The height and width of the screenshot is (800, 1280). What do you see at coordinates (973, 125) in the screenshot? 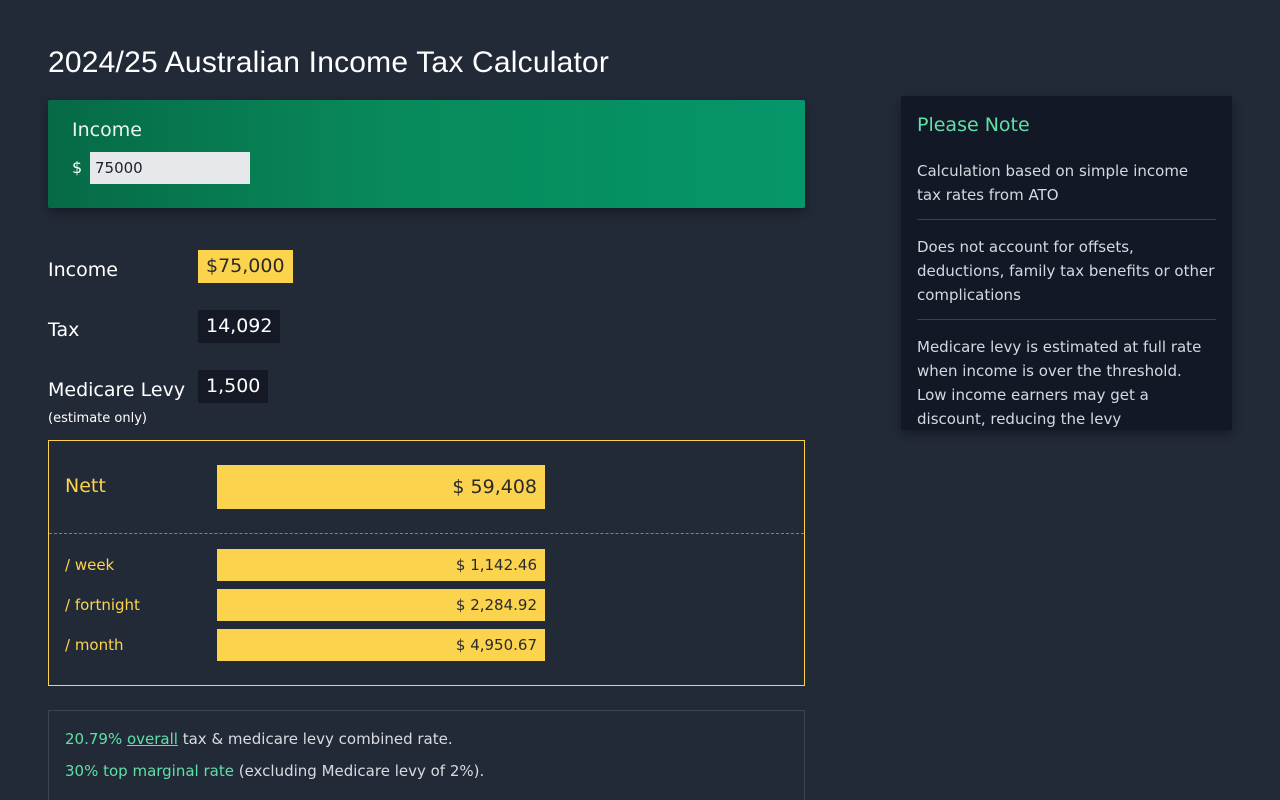
I see `note-title: Please Note` at bounding box center [973, 125].